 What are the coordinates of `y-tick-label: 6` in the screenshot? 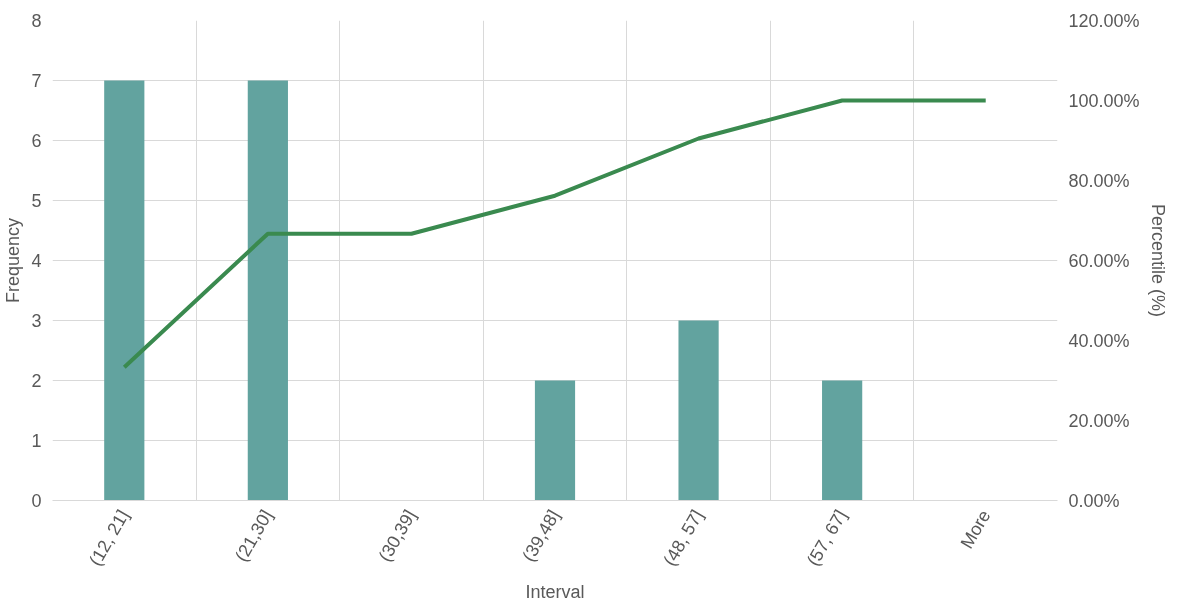 It's located at (36, 141).